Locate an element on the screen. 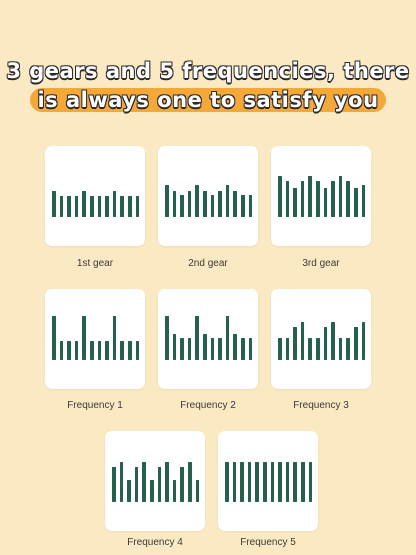 Image resolution: width=416 pixels, height=555 pixels. headline-line-2-wrap: is always one to satisfy you is located at coordinates (208, 100).